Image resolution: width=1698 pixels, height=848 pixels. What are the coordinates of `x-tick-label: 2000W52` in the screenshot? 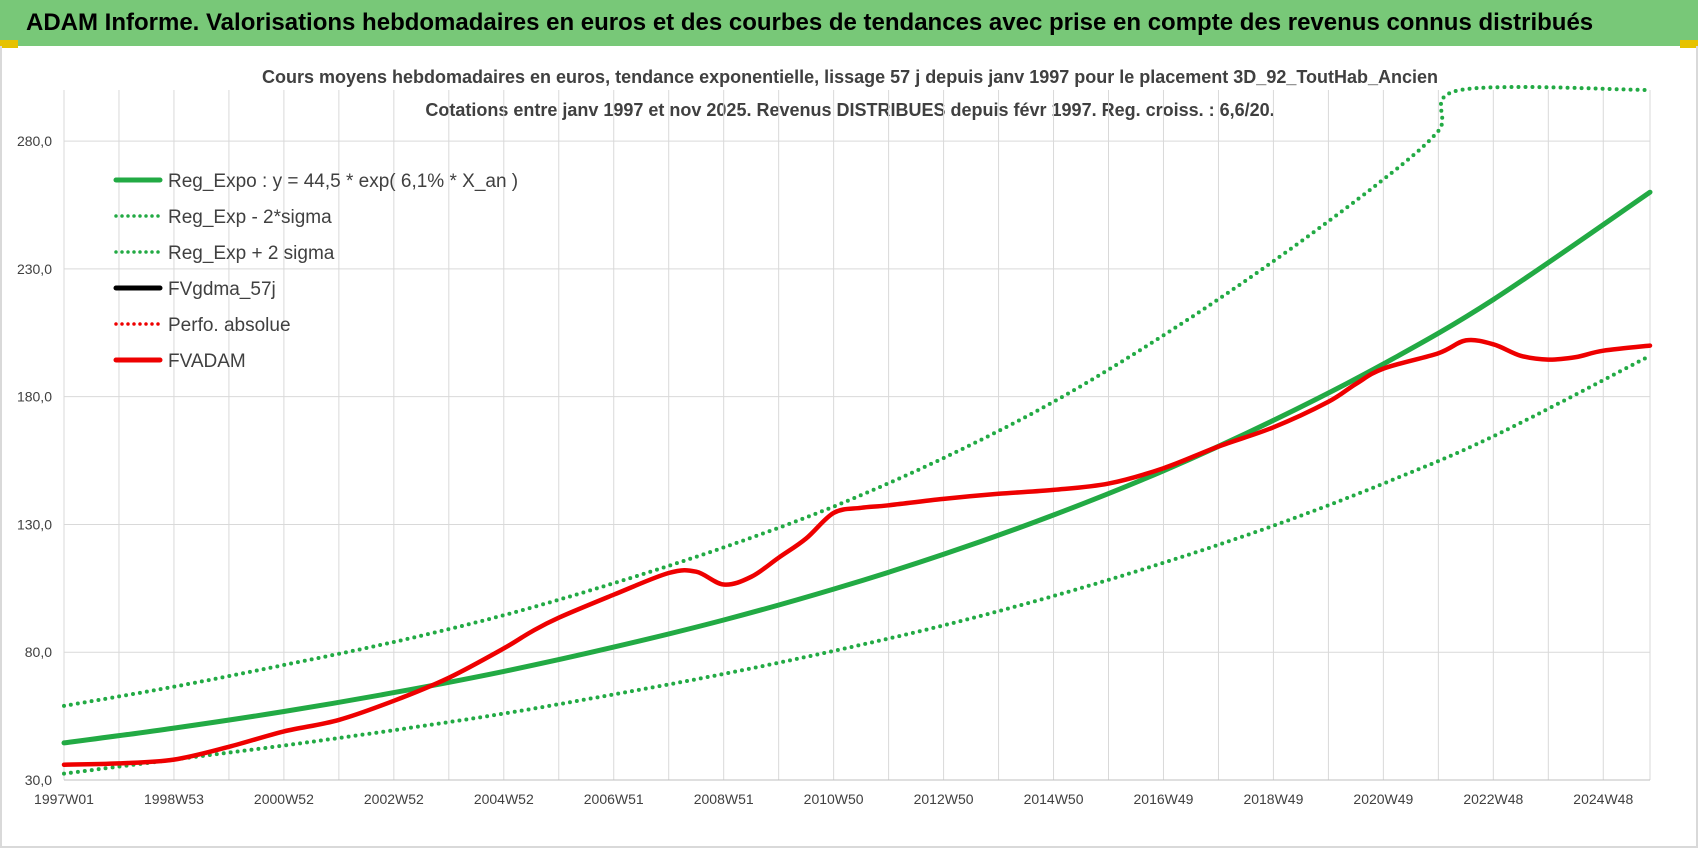 It's located at (284, 799).